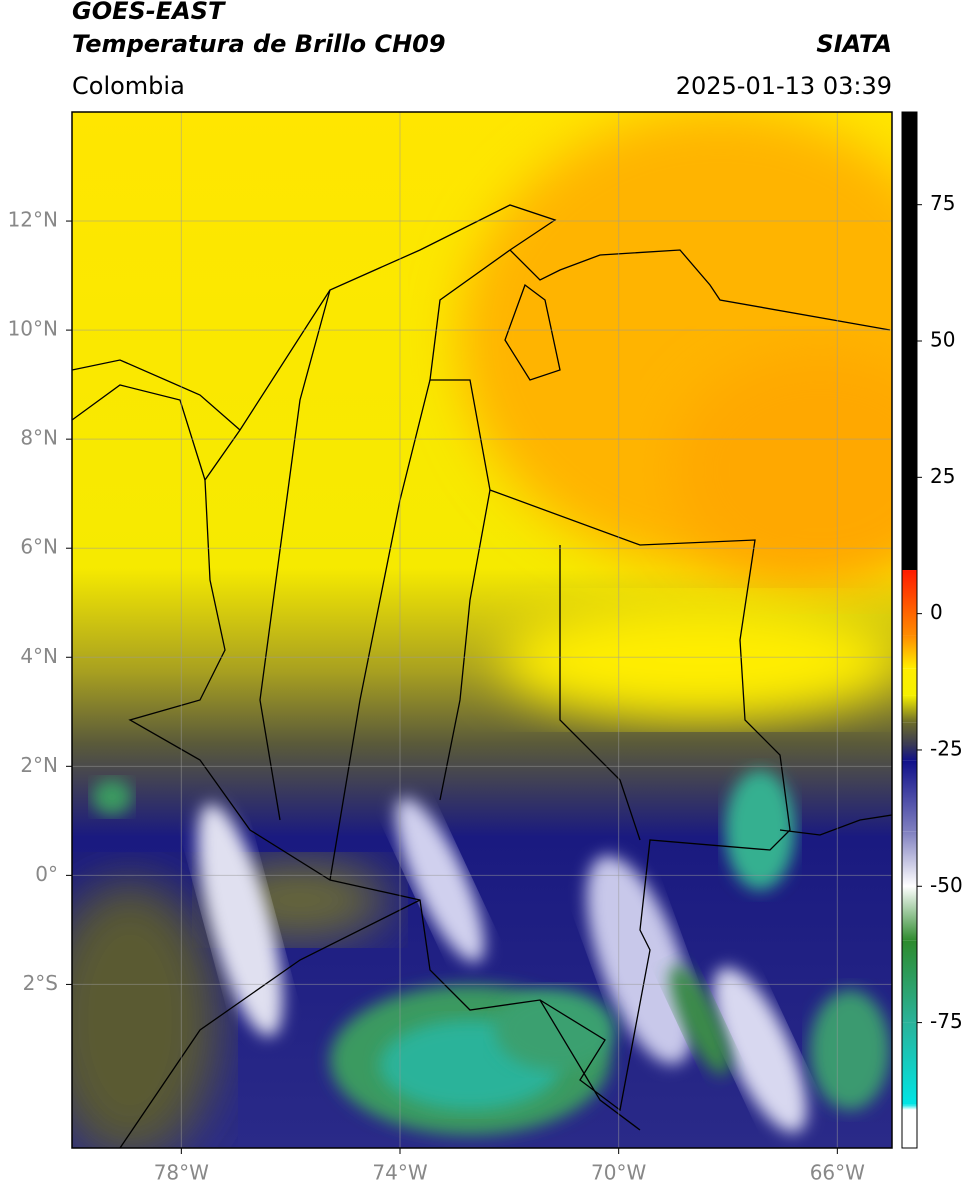 The height and width of the screenshot is (1190, 966). What do you see at coordinates (942, 340) in the screenshot?
I see `colorbar-tick-label: 50` at bounding box center [942, 340].